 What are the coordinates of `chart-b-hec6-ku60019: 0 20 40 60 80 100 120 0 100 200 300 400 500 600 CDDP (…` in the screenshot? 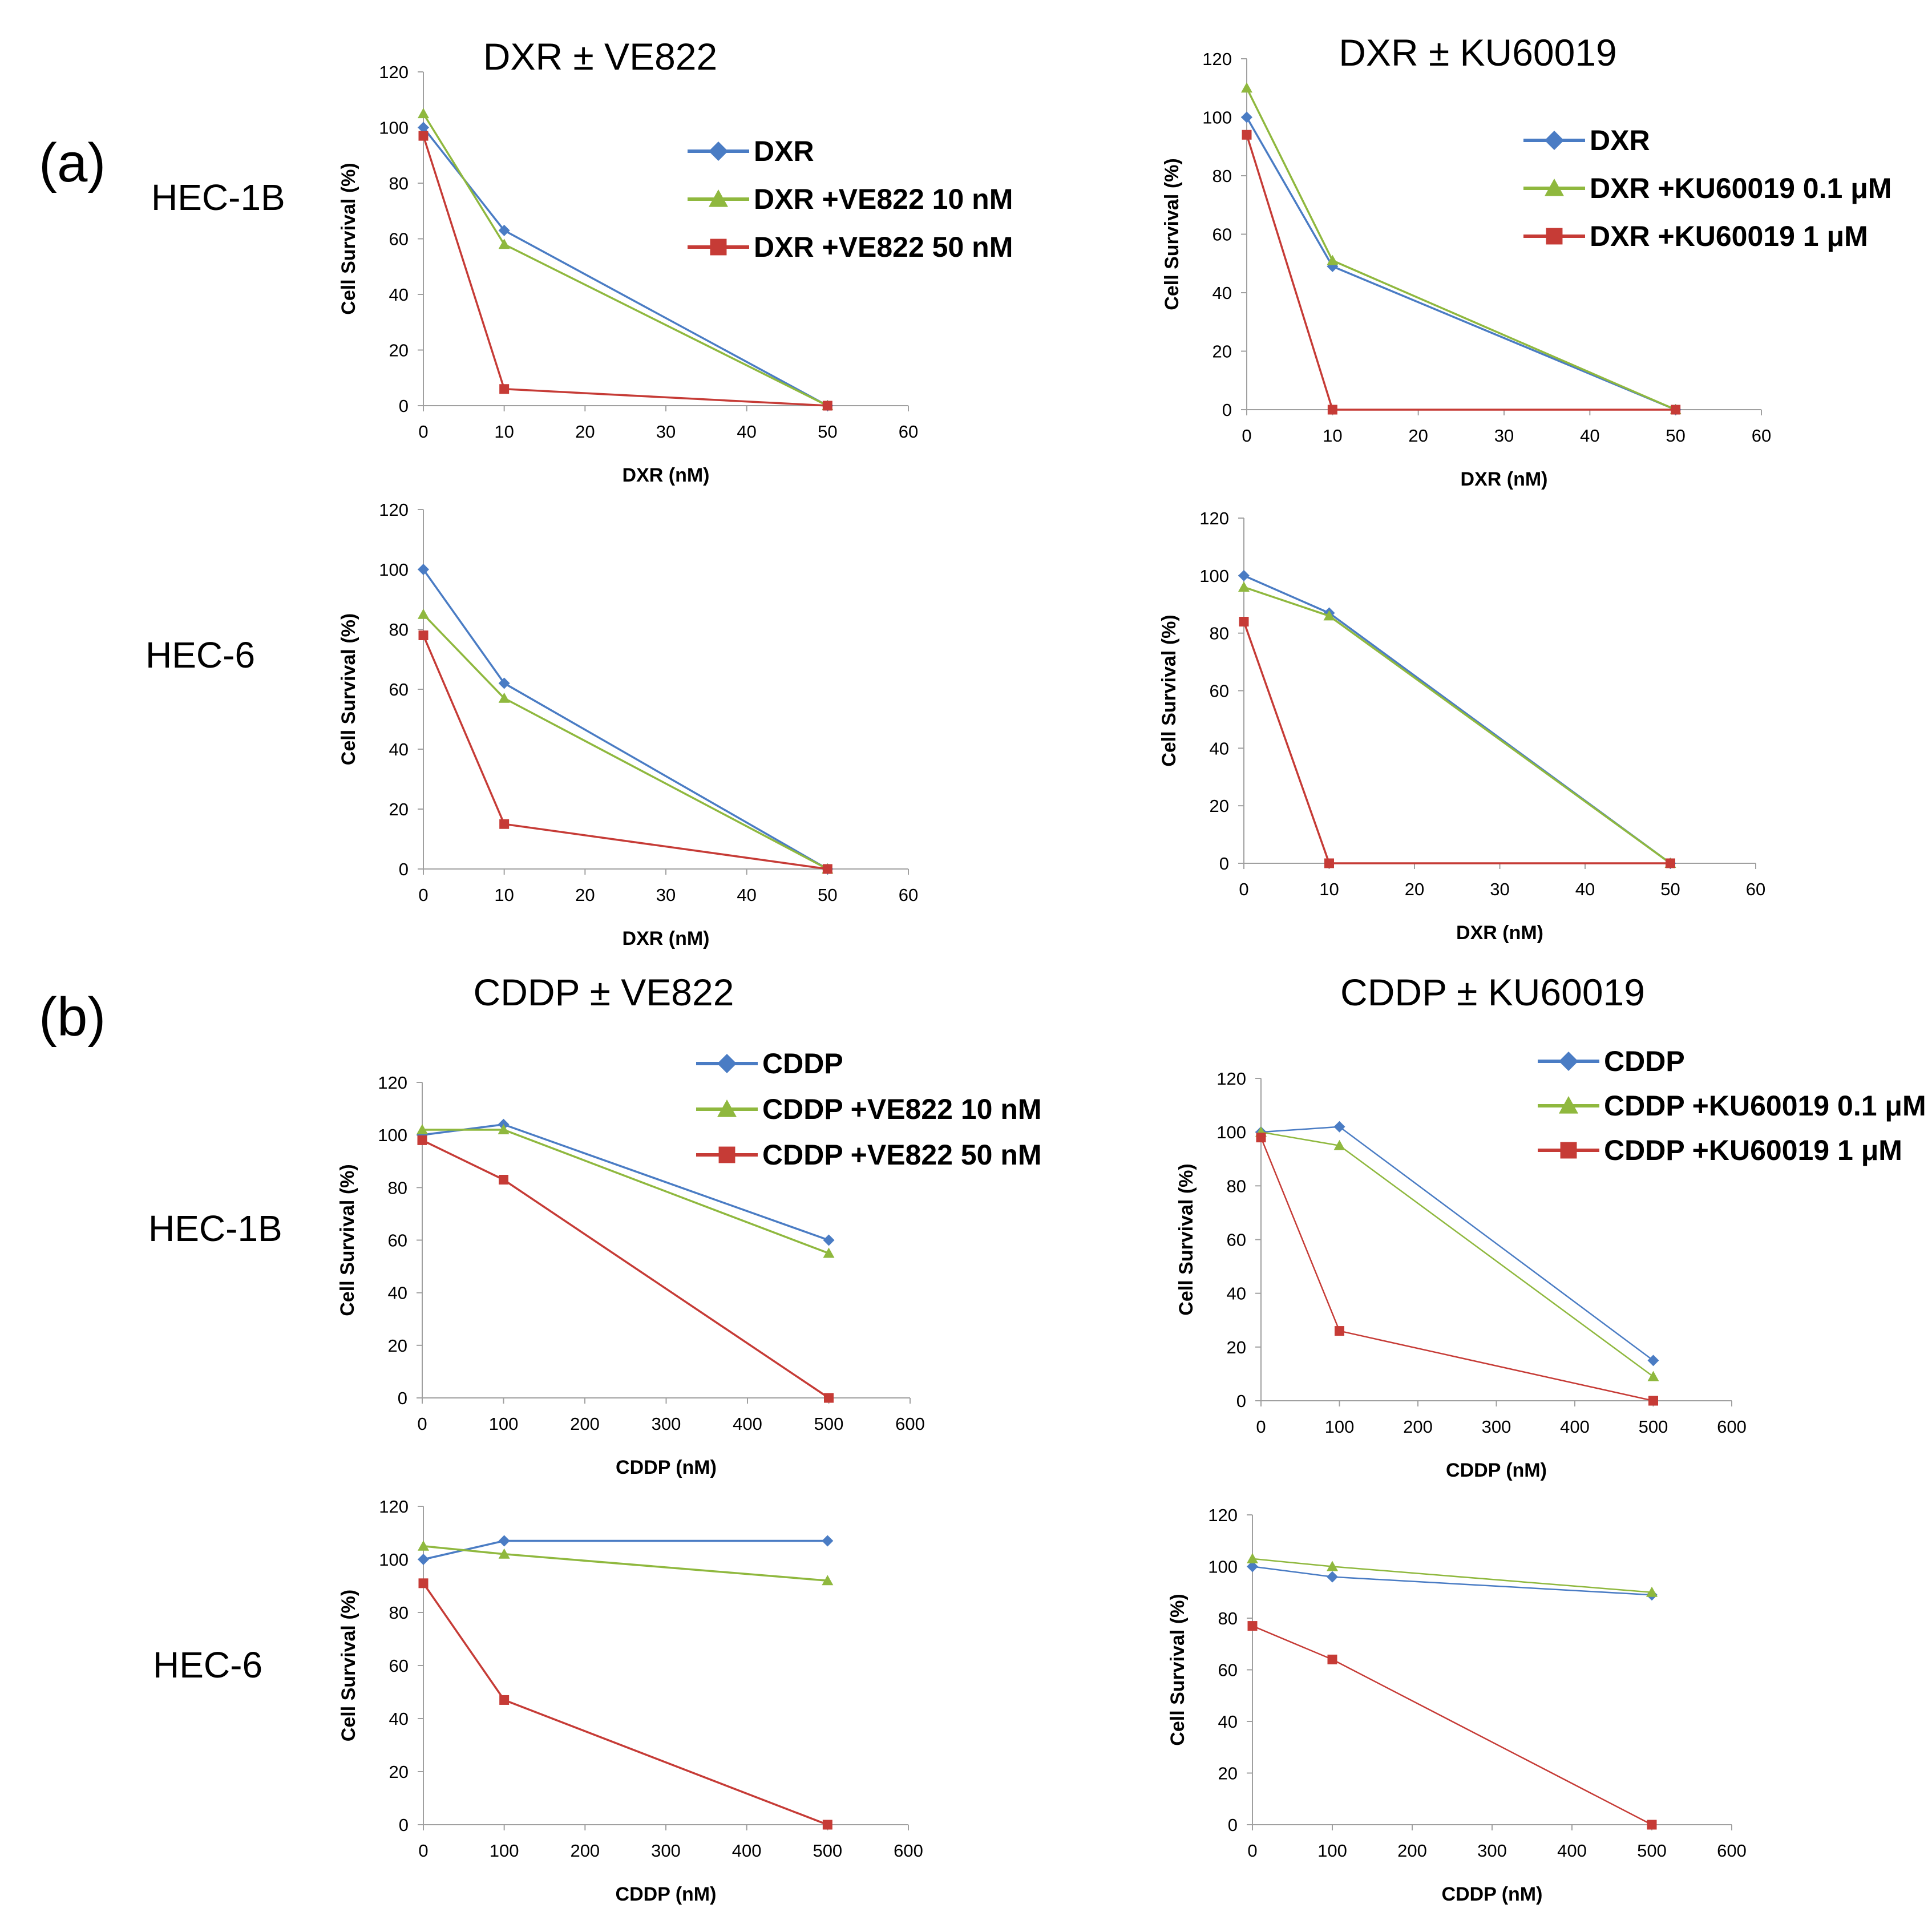 It's located at (1457, 1705).